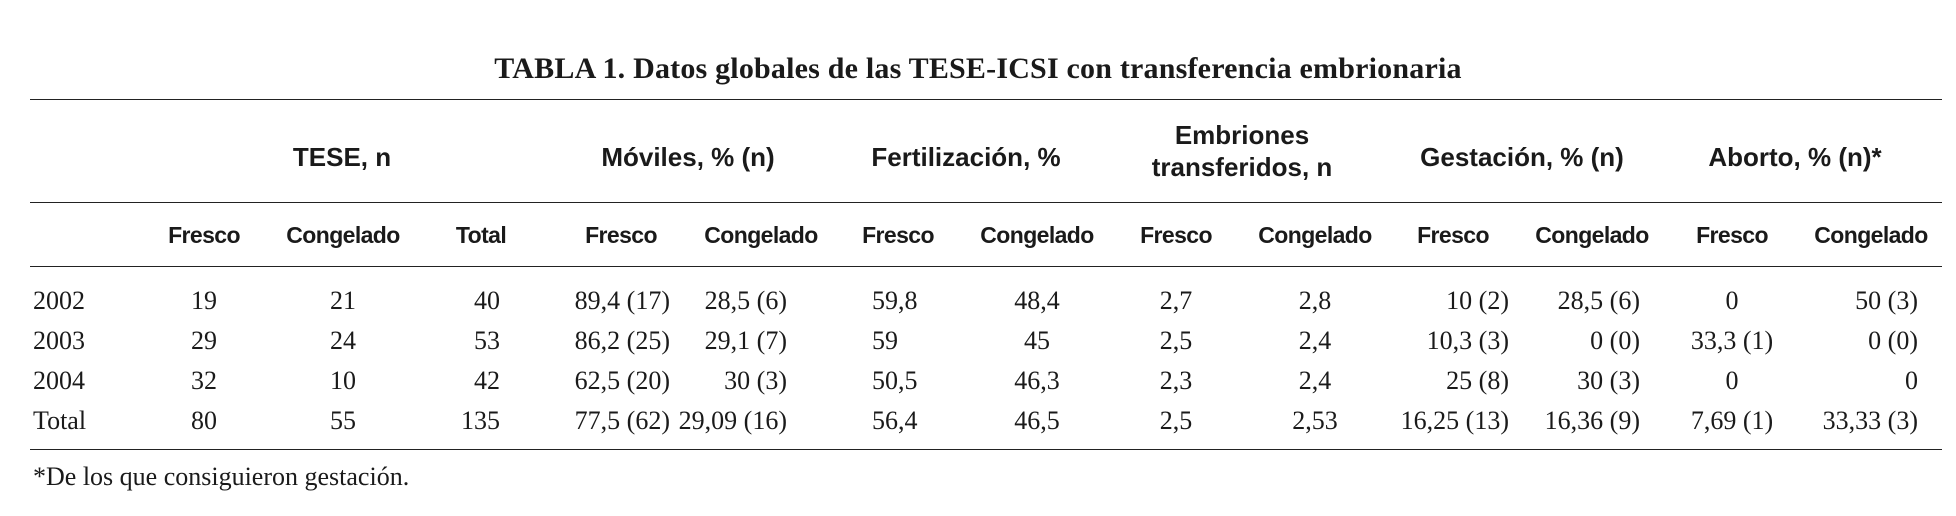 This screenshot has height=516, width=1956. Describe the element at coordinates (1037, 300) in the screenshot. I see `table-cell: 48,4` at that location.